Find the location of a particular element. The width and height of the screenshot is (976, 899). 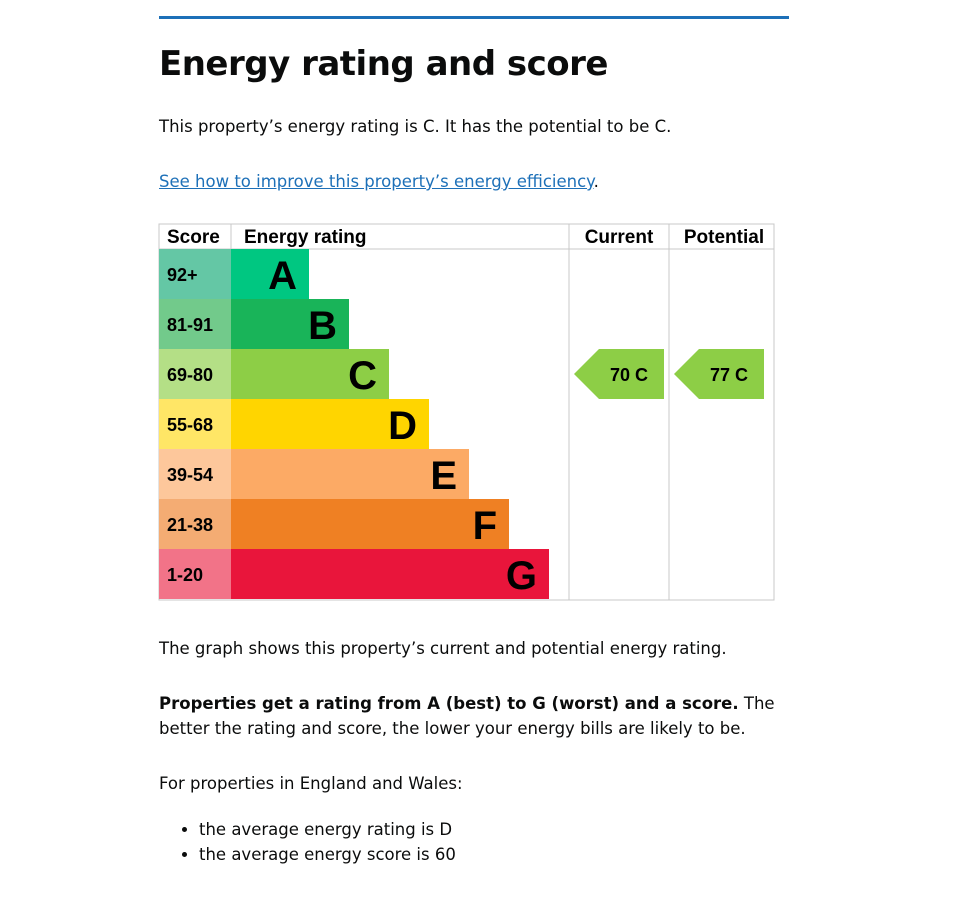

header-score: Score is located at coordinates (193, 237).